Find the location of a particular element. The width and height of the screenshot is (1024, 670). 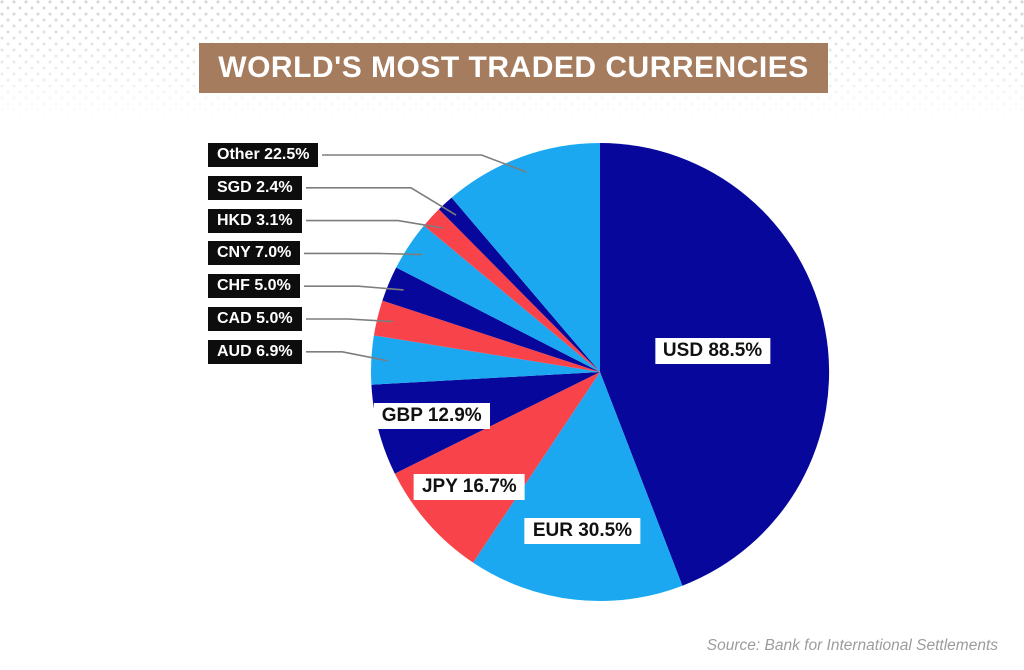

leader-line-cad is located at coordinates (350, 320).